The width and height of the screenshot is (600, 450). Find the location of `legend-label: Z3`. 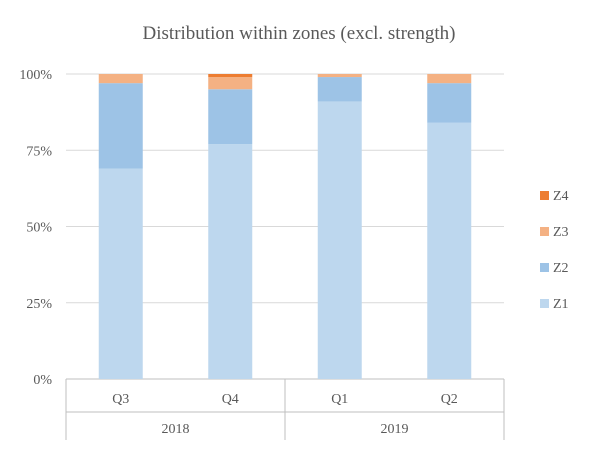

legend-label: Z3 is located at coordinates (561, 232).